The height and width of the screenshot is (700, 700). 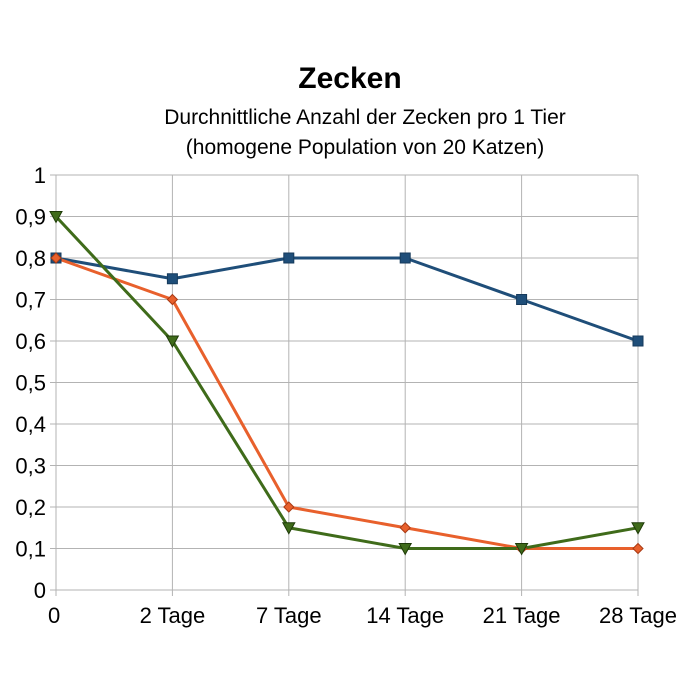 I want to click on y-tick-label-3: 0,3, so click(x=30, y=466).